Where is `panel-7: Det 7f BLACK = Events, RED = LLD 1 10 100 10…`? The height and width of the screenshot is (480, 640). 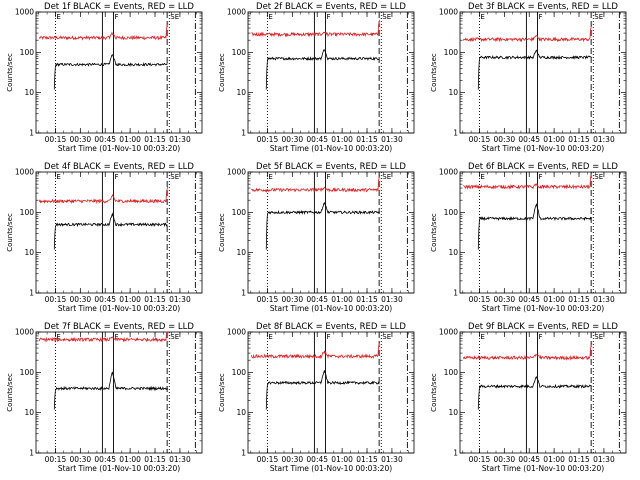
panel-7: Det 7f BLACK = Events, RED = LLD 1 10 100 10… is located at coordinates (104, 397).